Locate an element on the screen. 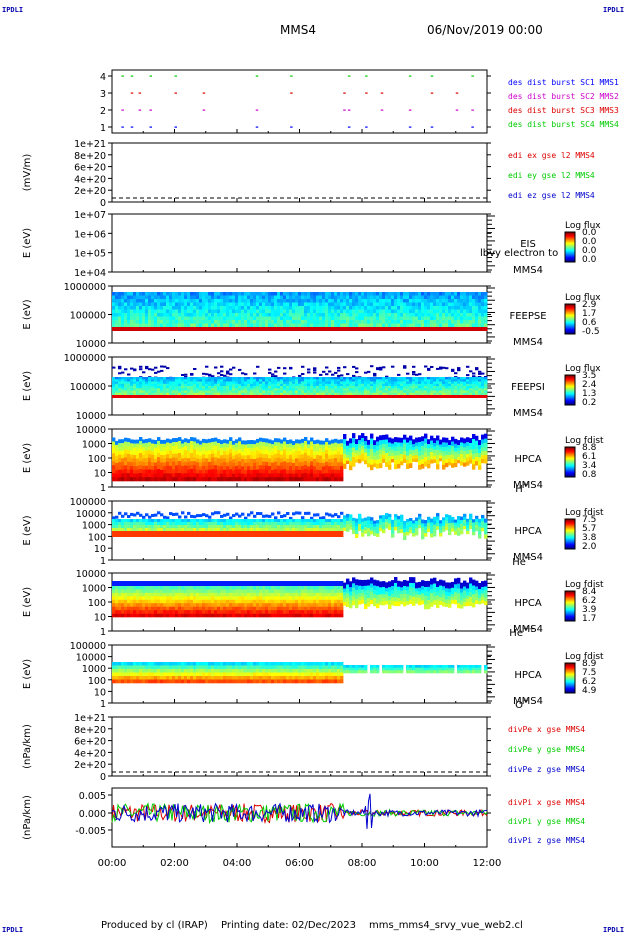  hpca_hepp-ylabel: E (eV) is located at coordinates (27, 602).